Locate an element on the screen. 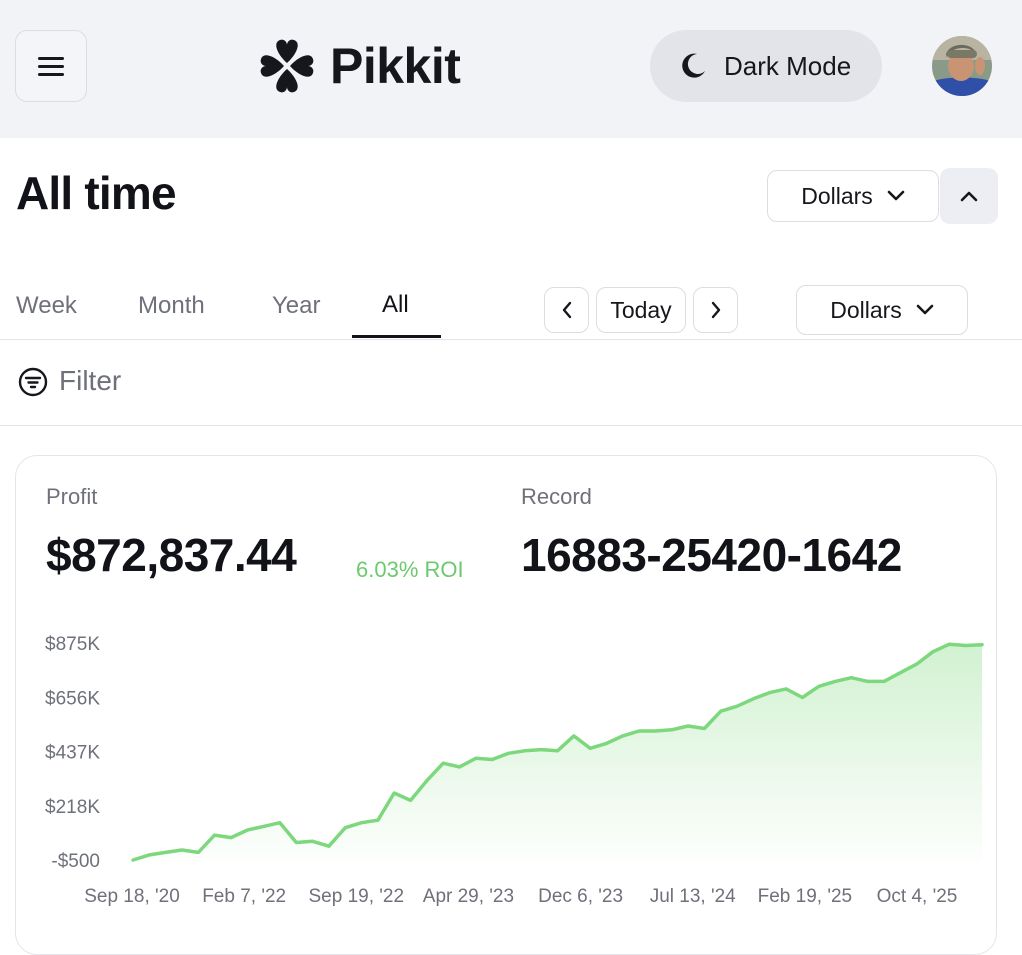 This screenshot has height=955, width=1022. x-tick-label: Feb 19, '25 is located at coordinates (805, 896).